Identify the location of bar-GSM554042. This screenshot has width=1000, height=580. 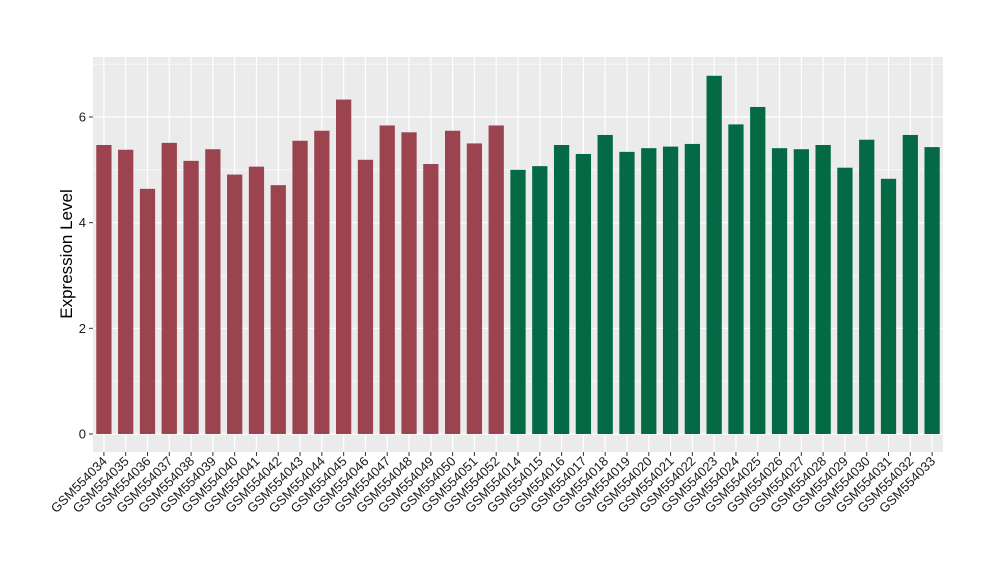
(278, 309).